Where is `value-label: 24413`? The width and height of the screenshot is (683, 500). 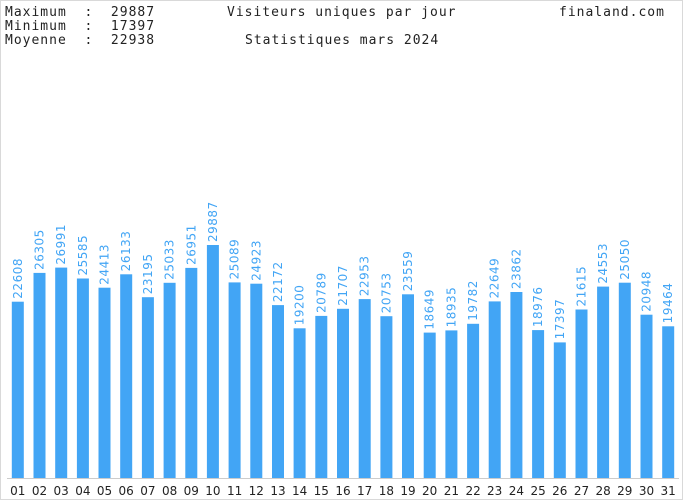 value-label: 24413 is located at coordinates (105, 264).